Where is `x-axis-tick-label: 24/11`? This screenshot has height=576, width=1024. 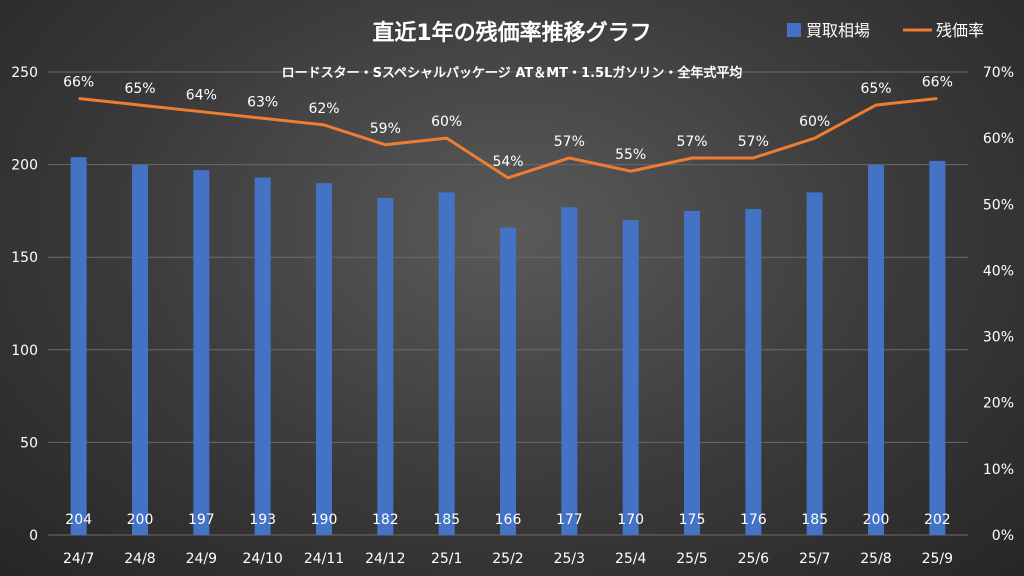 x-axis-tick-label: 24/11 is located at coordinates (324, 559).